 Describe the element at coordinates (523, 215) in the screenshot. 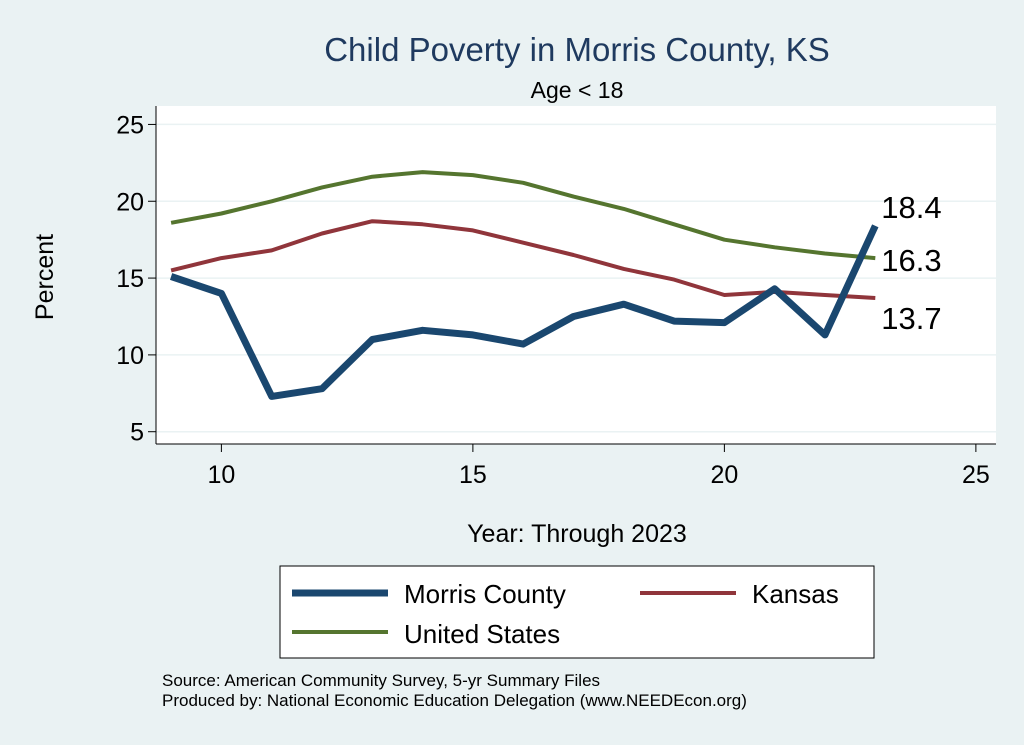

I see `series-line-united-states` at that location.